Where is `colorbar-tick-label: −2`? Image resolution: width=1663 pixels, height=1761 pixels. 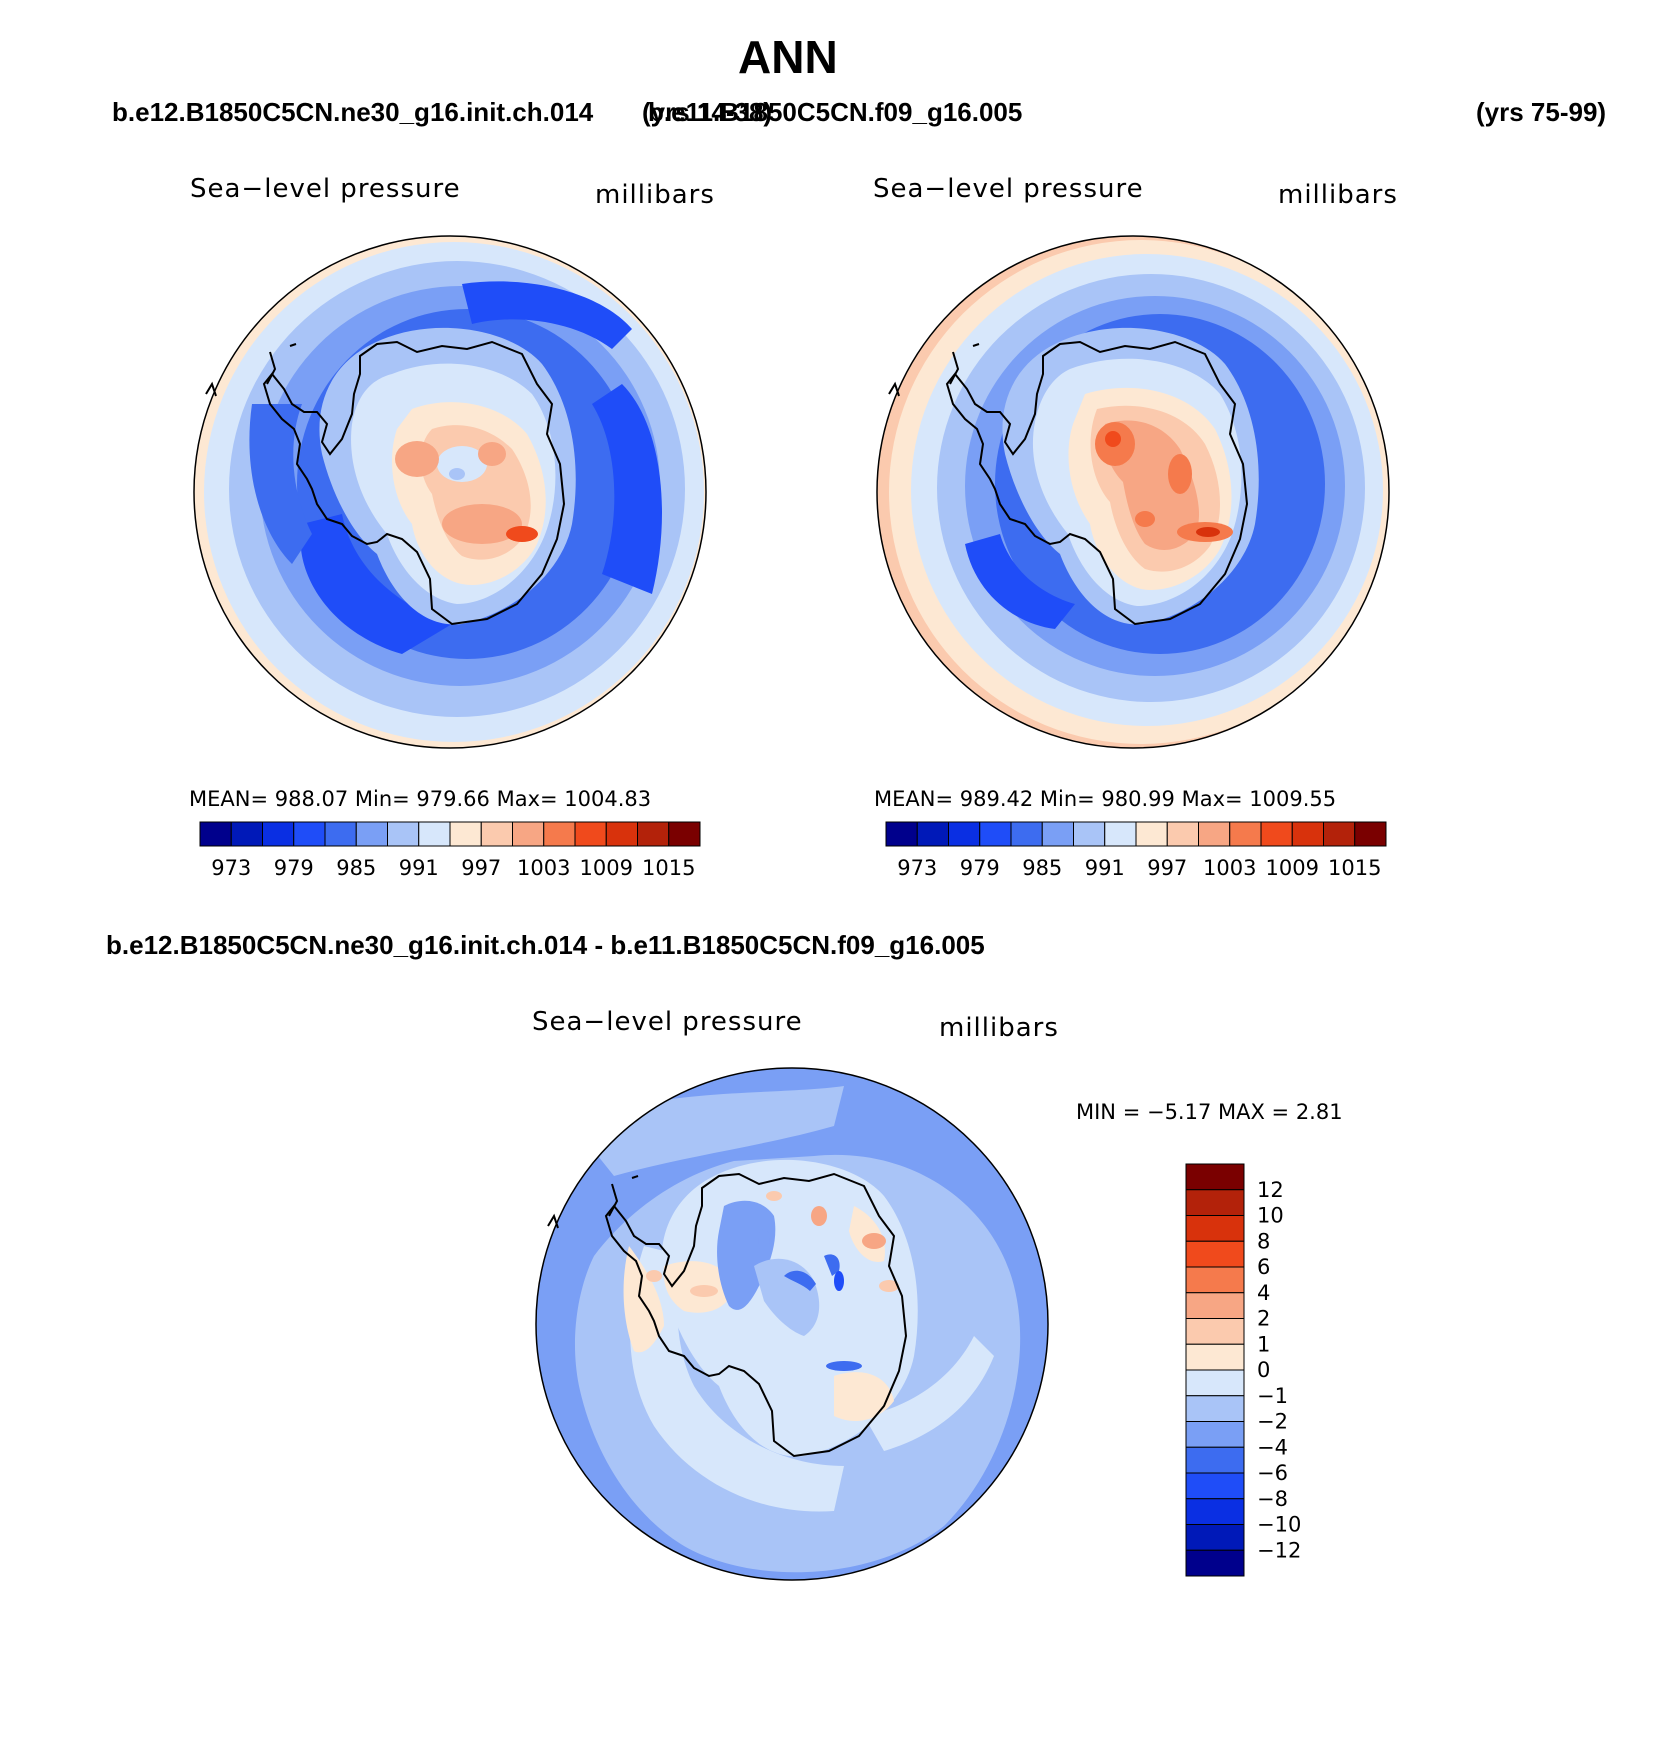
colorbar-tick-label: −2 is located at coordinates (1272, 1422).